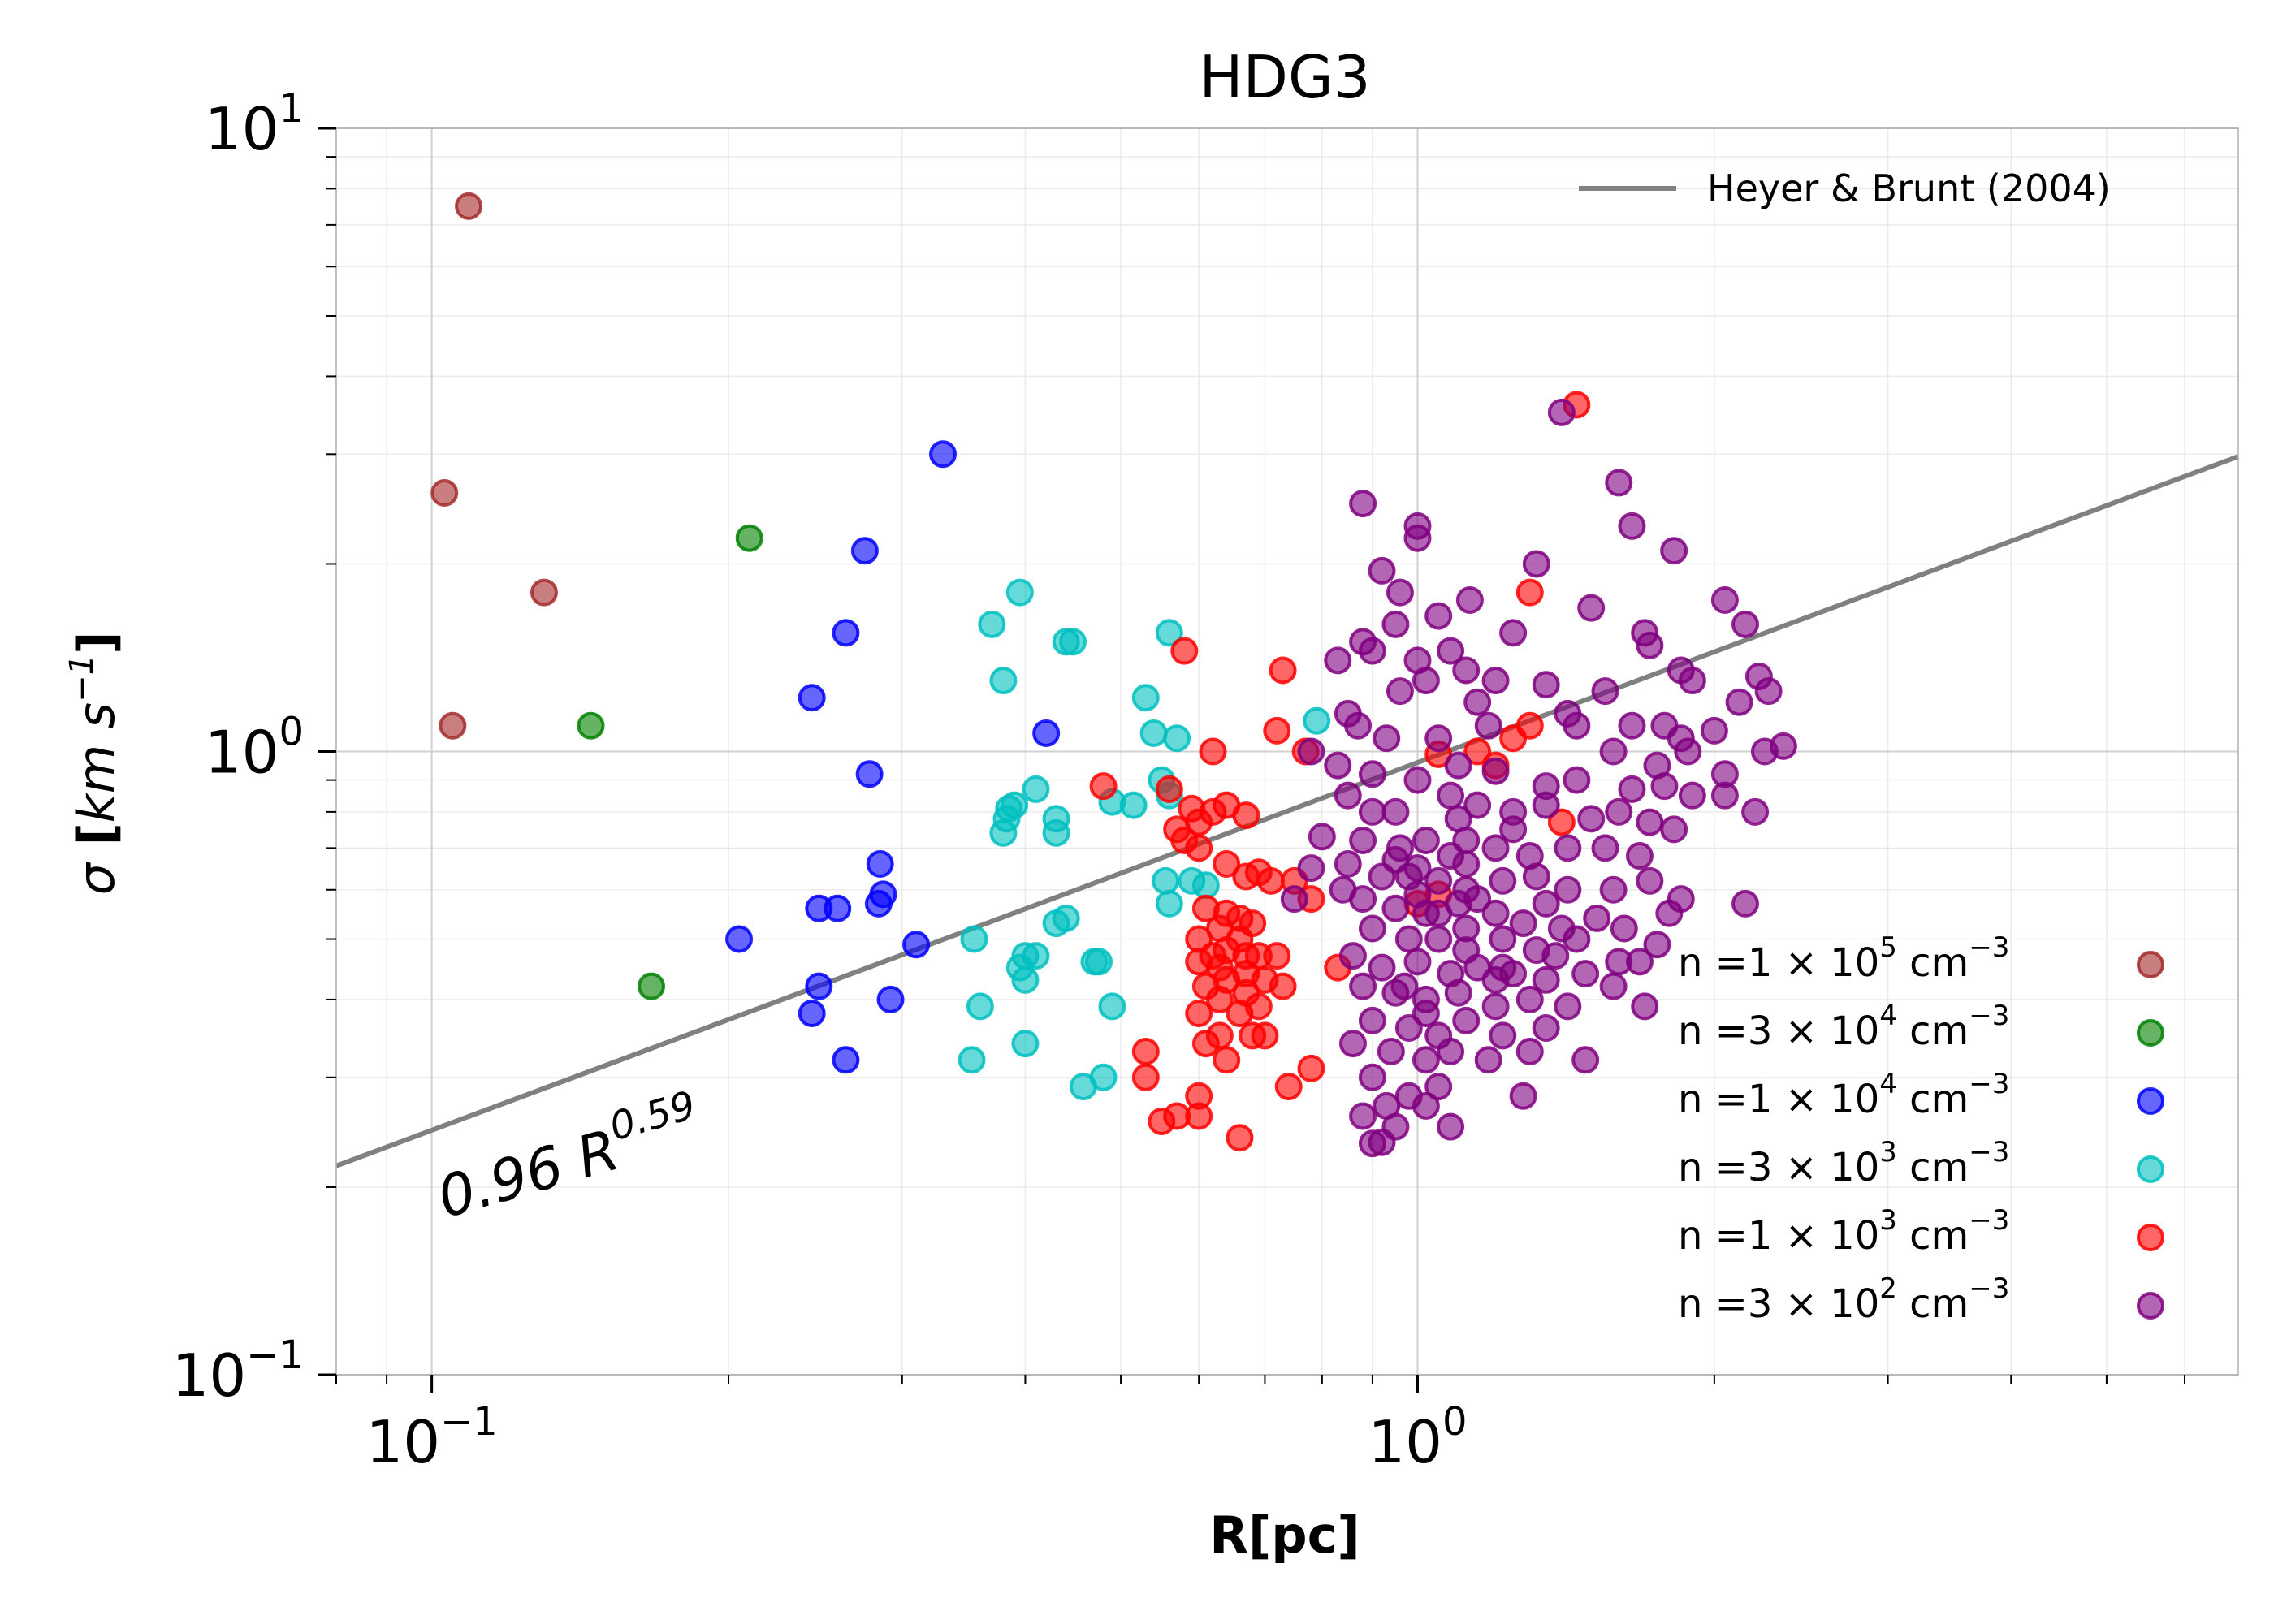 This screenshot has width=2274, height=1624. Describe the element at coordinates (1933, 1304) in the screenshot. I see `legend-unit: cm` at that location.